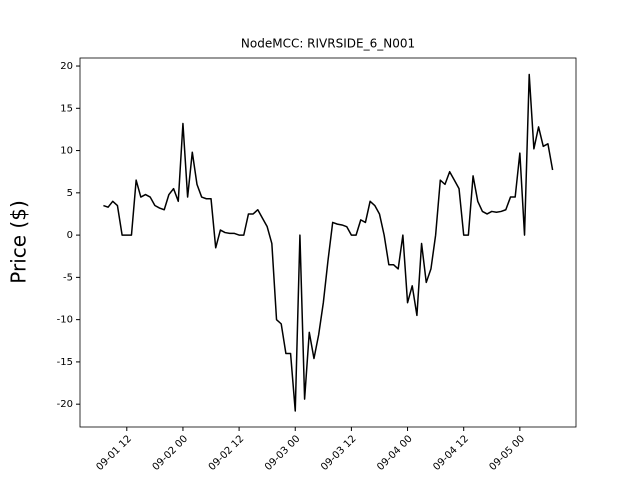 The width and height of the screenshot is (640, 480). I want to click on y-tick-label: 10, so click(66, 151).